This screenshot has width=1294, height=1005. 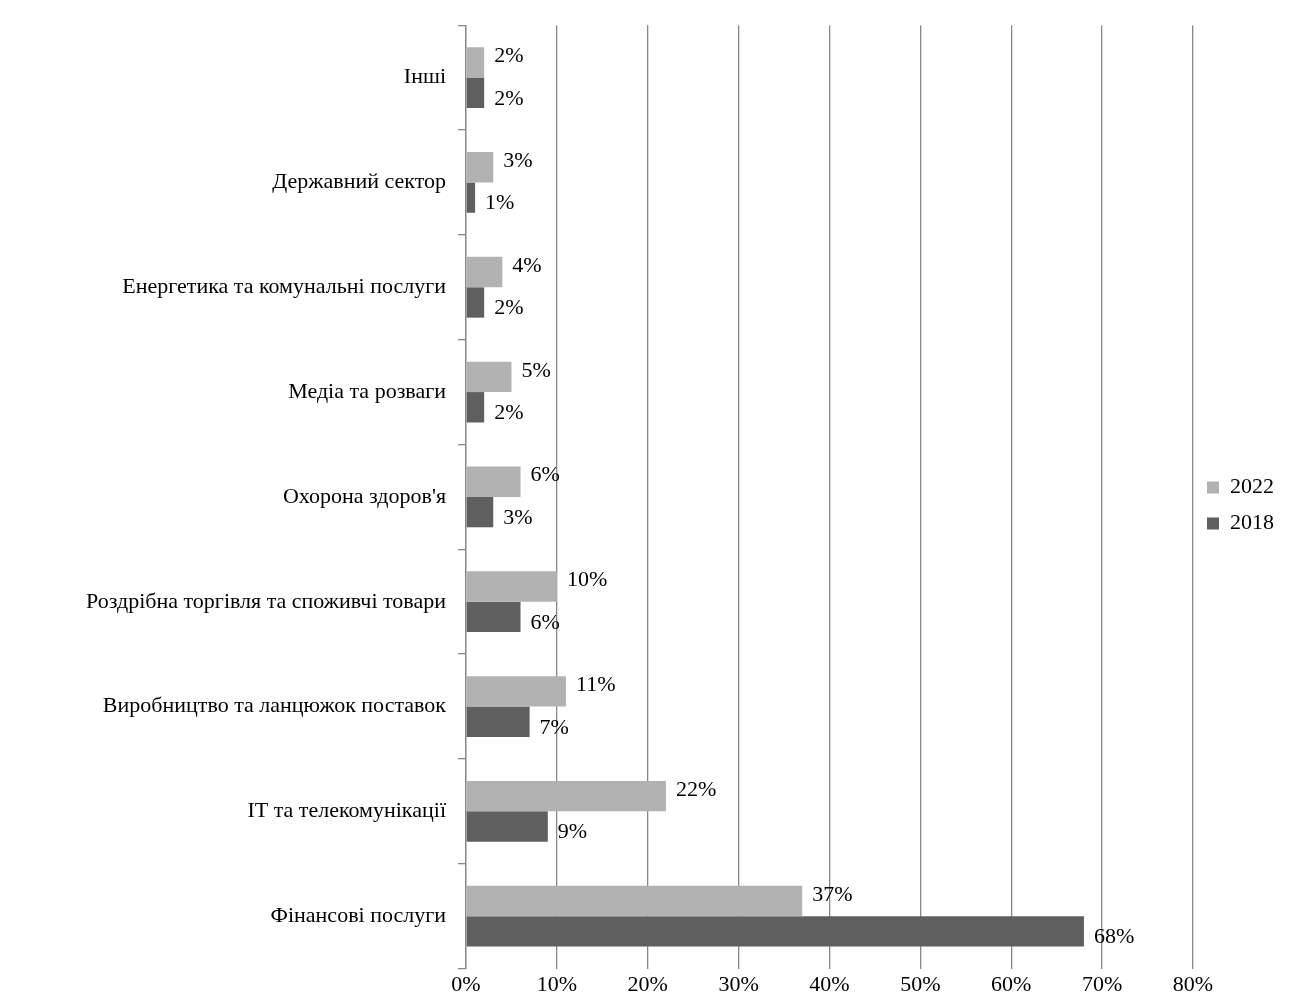 What do you see at coordinates (572, 831) in the screenshot?
I see `data-label: 9%` at bounding box center [572, 831].